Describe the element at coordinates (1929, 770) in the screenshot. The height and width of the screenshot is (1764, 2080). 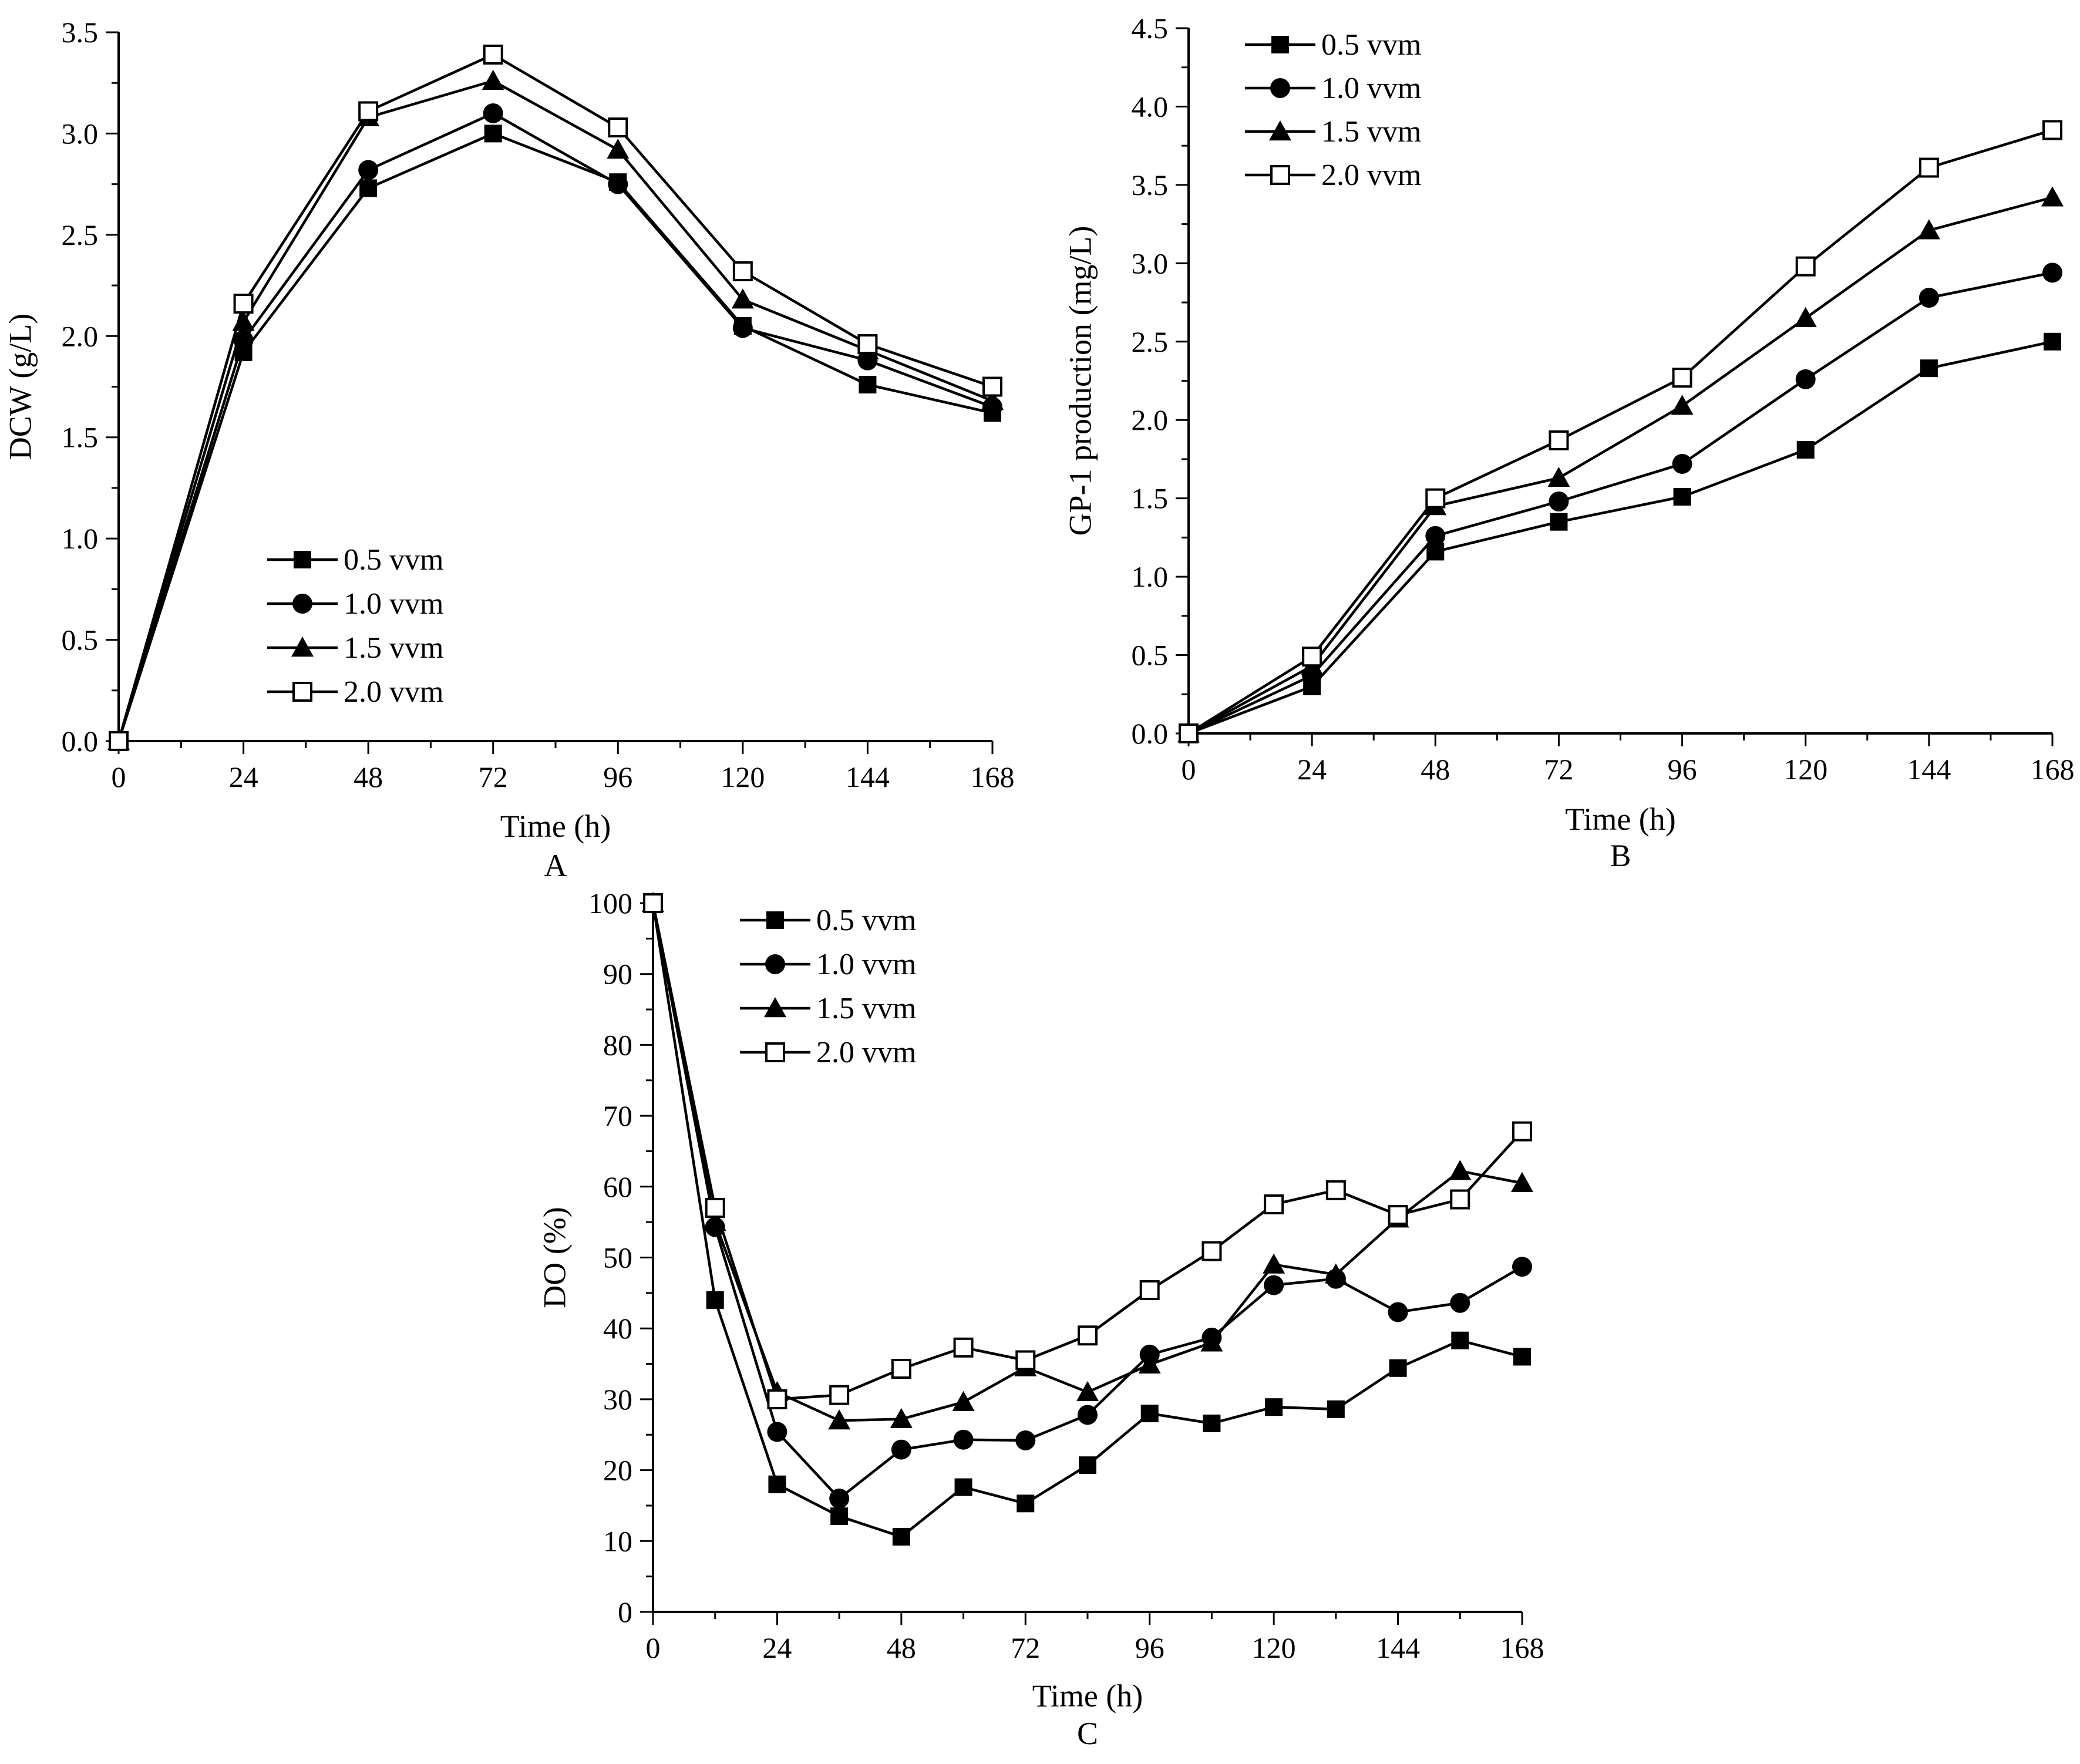
I see `x-tick-label-b: 144` at that location.